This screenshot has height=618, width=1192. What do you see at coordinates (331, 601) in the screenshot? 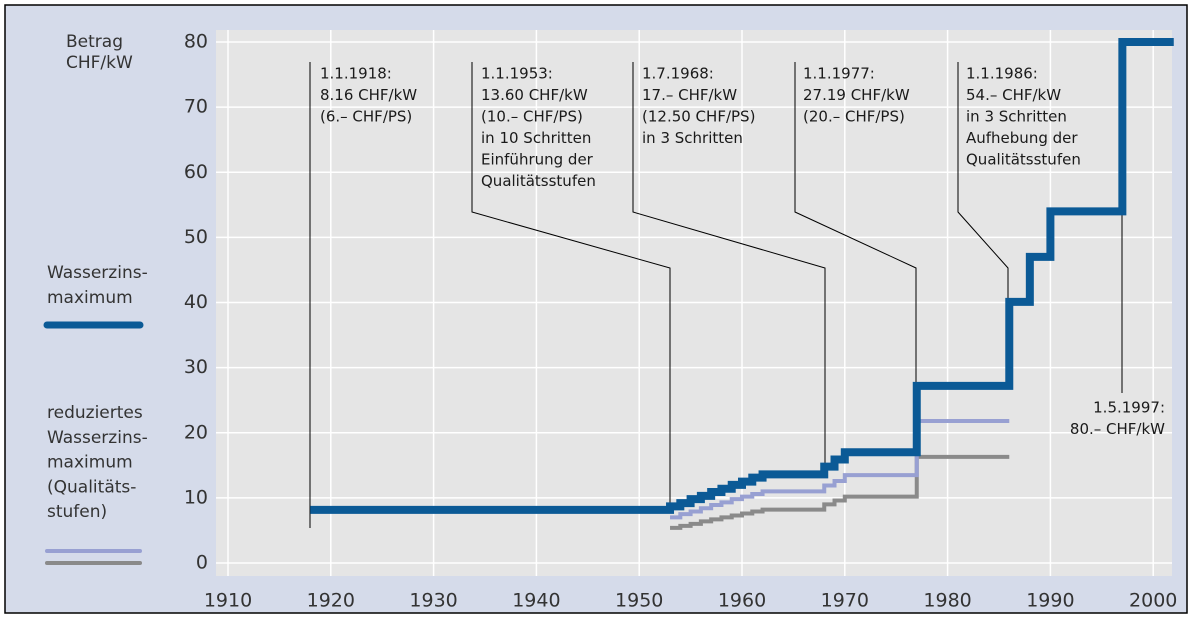
I see `x-tick-label: 1920` at bounding box center [331, 601].